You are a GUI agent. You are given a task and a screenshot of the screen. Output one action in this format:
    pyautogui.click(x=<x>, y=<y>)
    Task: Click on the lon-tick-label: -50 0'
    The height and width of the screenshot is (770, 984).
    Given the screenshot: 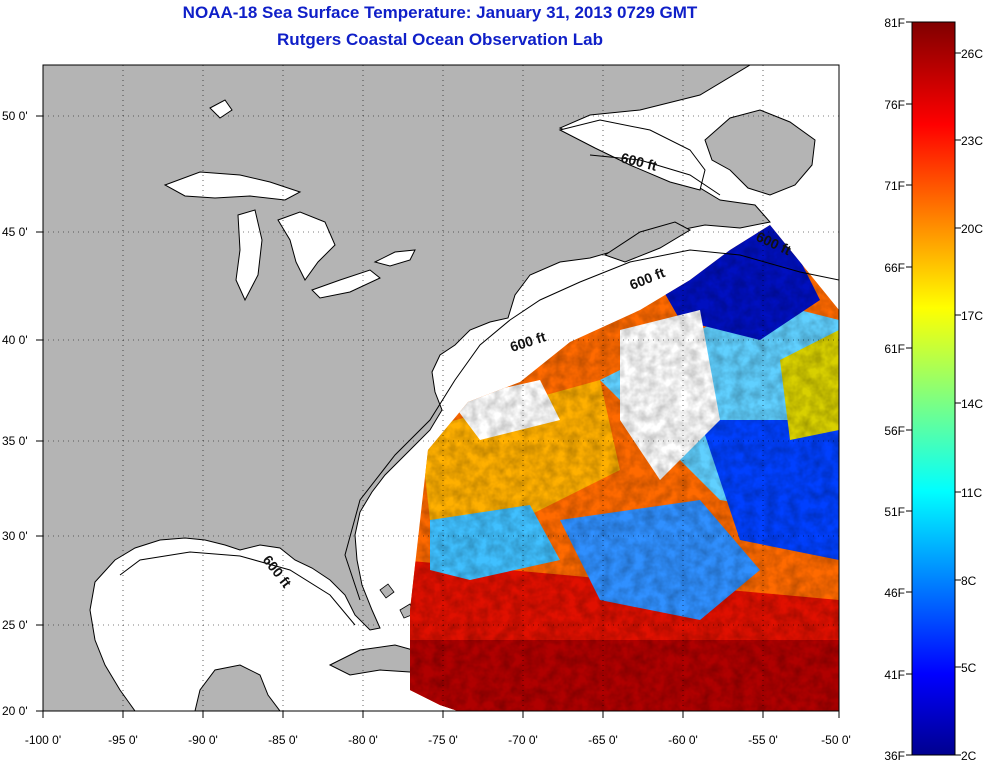 What is the action you would take?
    pyautogui.click(x=836, y=740)
    